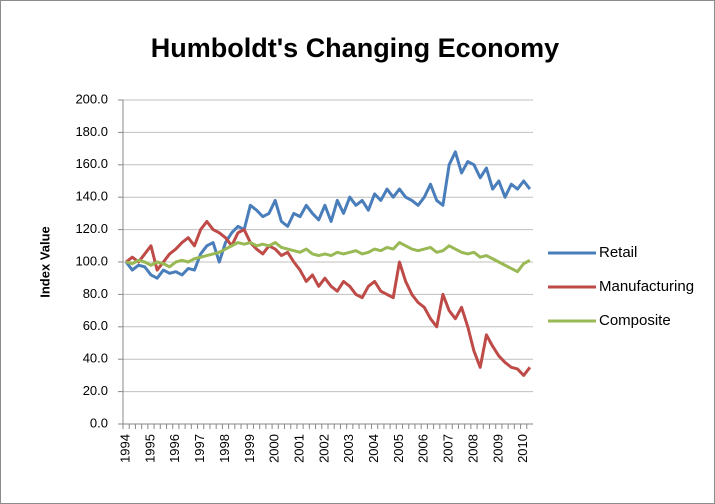 This screenshot has width=715, height=504. What do you see at coordinates (199, 448) in the screenshot?
I see `x-tick-label: 1997` at bounding box center [199, 448].